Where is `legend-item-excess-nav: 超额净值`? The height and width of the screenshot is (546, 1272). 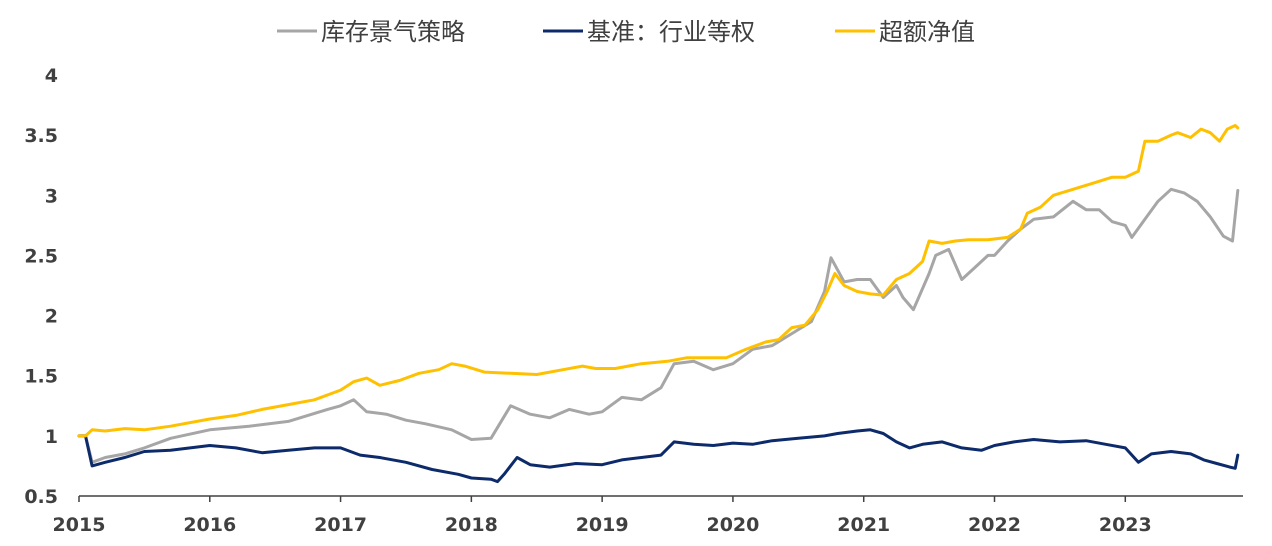
legend-item-excess-nav: 超额净值 is located at coordinates (905, 32).